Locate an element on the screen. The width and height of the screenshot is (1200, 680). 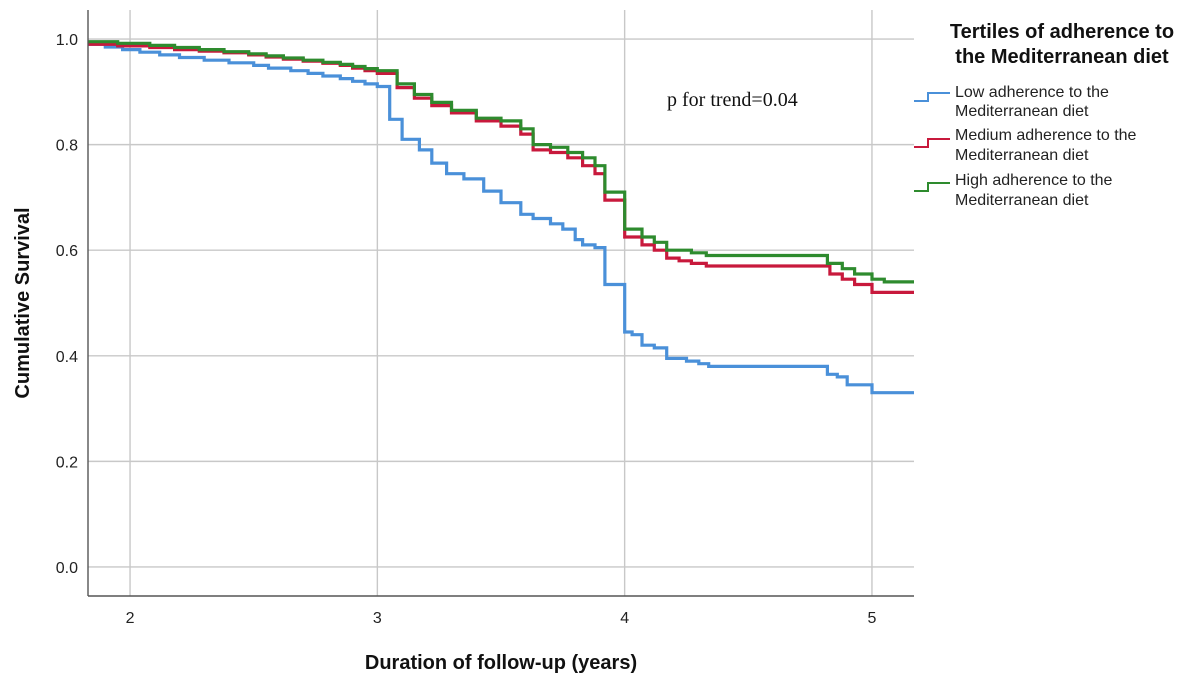
legend-item-high: High adherence to the Mediterranean diet is located at coordinates (1013, 190).